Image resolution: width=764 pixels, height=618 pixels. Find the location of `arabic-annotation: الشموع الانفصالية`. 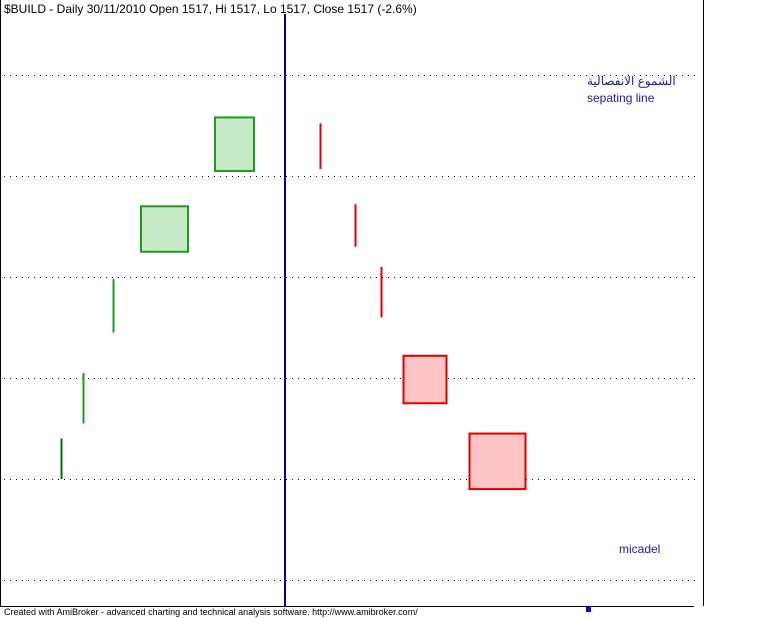

arabic-annotation: الشموع الانفصالية is located at coordinates (631, 81).